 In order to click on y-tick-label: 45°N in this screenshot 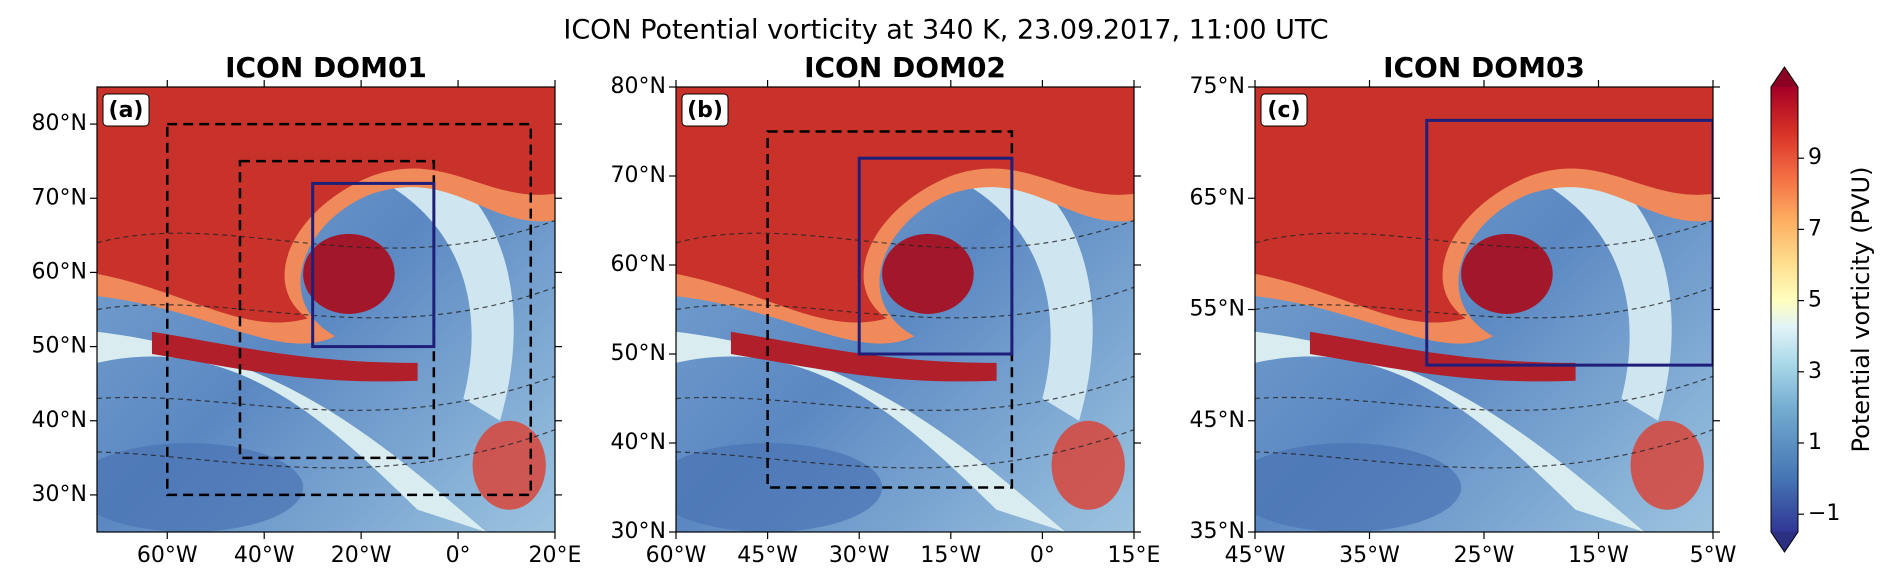, I will do `click(1217, 420)`.